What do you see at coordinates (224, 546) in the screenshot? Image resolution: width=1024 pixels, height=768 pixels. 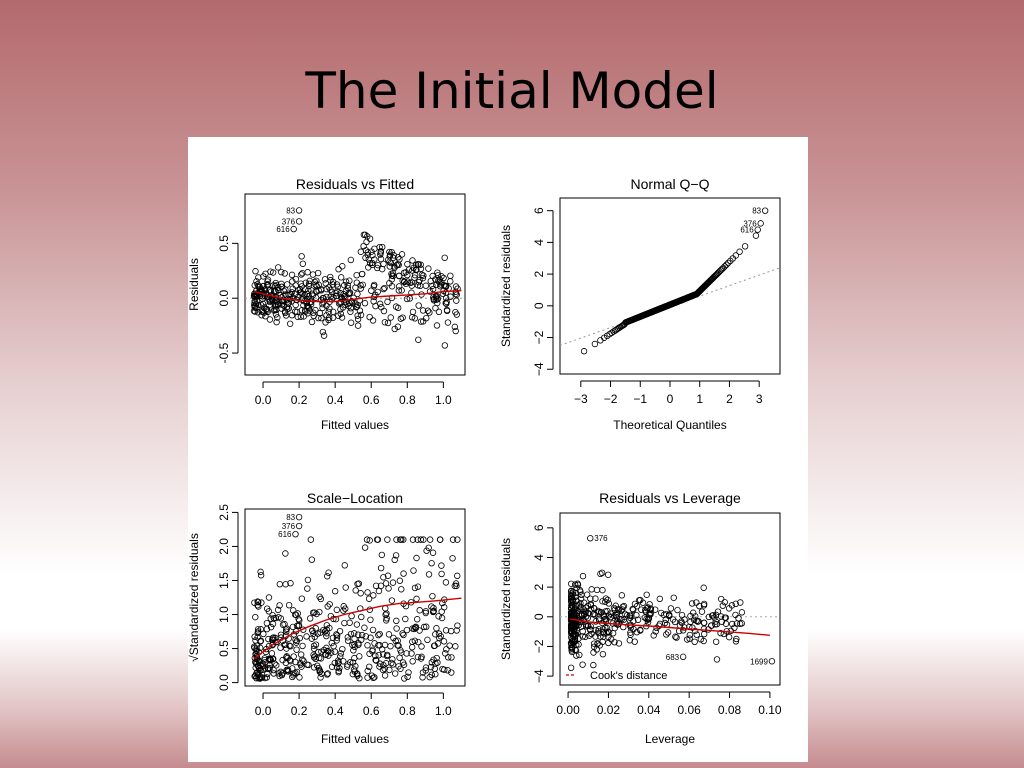 I see `scale-location-y-tick-label: 2.0` at bounding box center [224, 546].